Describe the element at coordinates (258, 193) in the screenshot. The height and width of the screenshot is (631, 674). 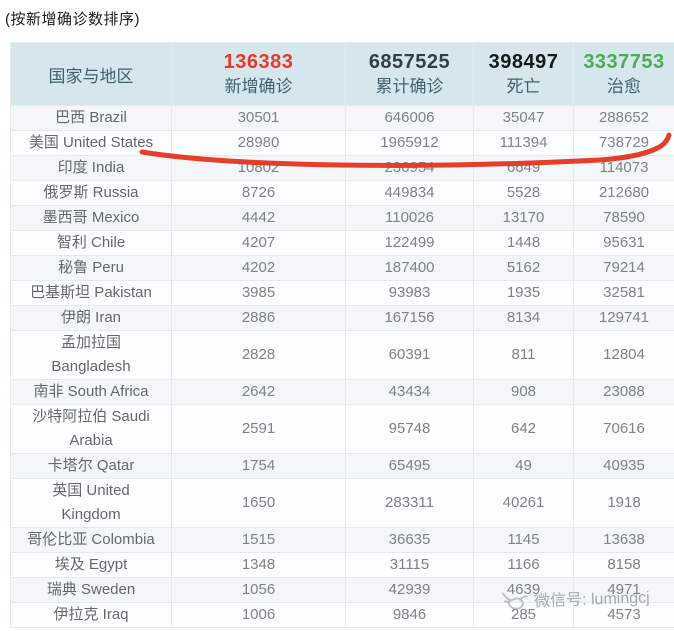
I see `new-confirmed-cell: 8726` at that location.